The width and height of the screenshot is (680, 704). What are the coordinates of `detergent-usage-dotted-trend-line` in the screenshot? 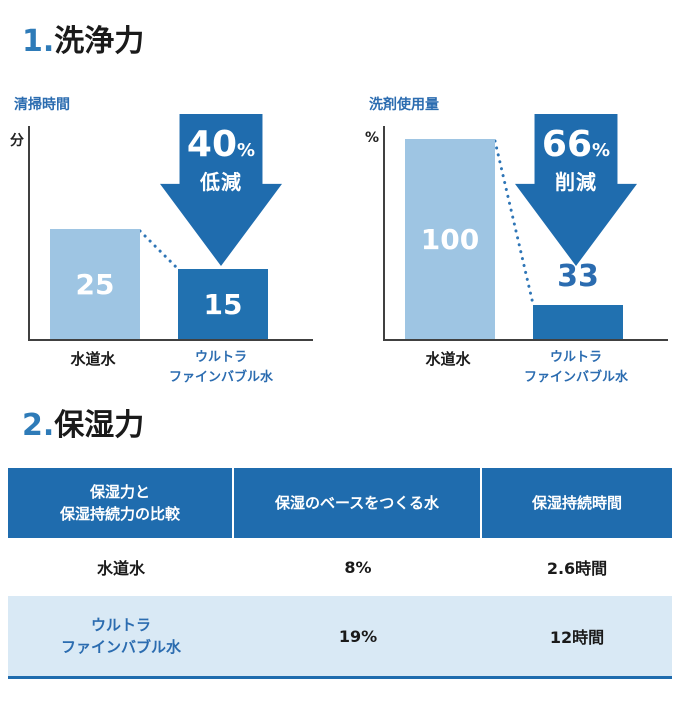 It's located at (514, 222).